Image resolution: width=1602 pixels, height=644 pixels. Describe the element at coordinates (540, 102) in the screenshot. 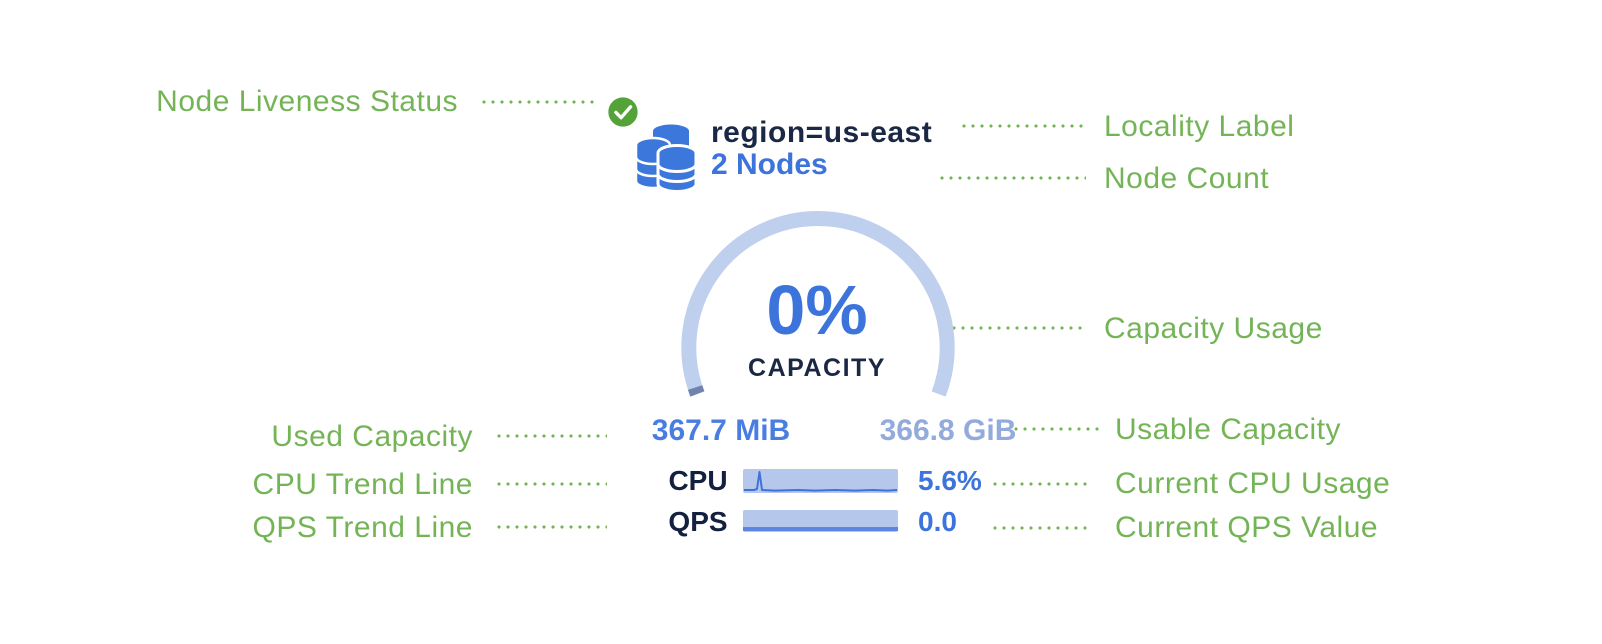

I see `leader-node-liveness` at that location.